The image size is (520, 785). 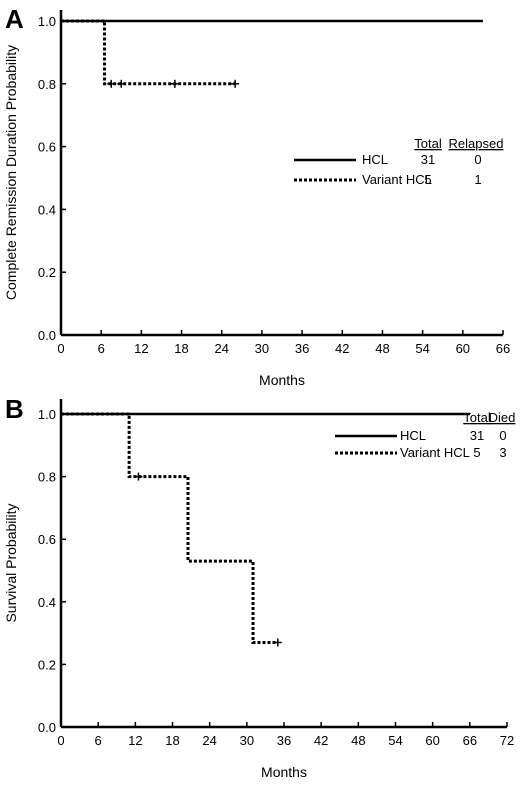 What do you see at coordinates (14, 19) in the screenshot?
I see `panel-letter: A` at bounding box center [14, 19].